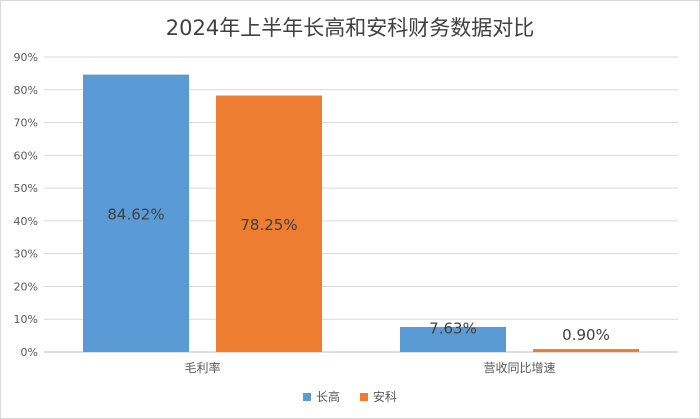 The height and width of the screenshot is (419, 700). I want to click on legend-swatch-anke, so click(364, 396).